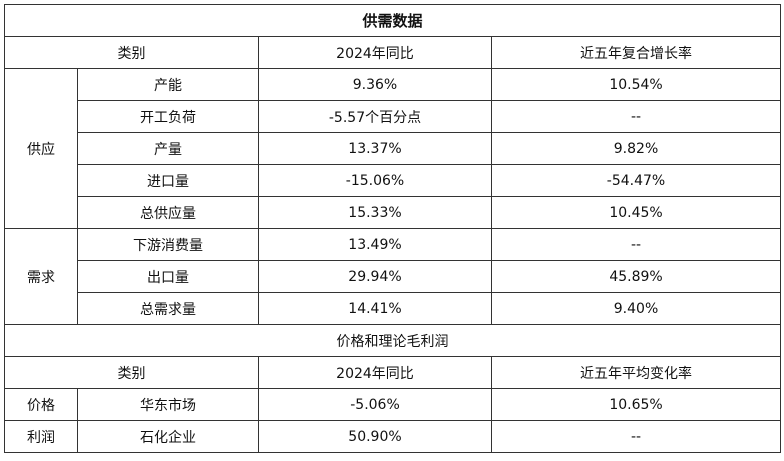 This screenshot has width=784, height=461. Describe the element at coordinates (131, 52) in the screenshot. I see `header-category: 类别` at that location.